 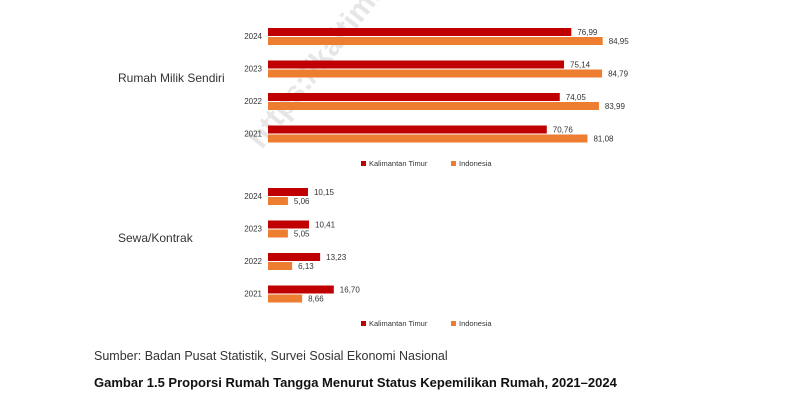 I want to click on data-label: 16,70, so click(x=350, y=290).